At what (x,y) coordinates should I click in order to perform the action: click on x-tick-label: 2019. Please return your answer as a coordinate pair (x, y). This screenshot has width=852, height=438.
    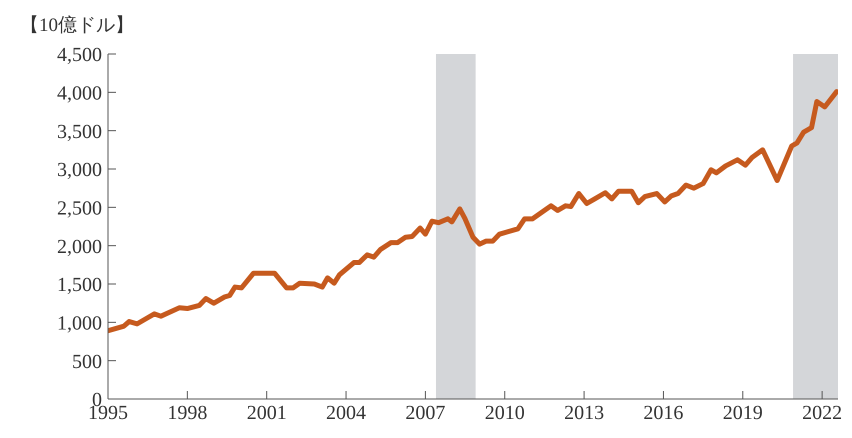
    Looking at the image, I should click on (742, 413).